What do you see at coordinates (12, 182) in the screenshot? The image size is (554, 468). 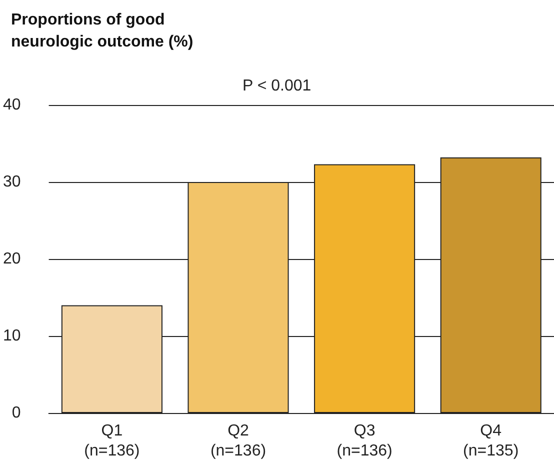 I see `y-tick-label: 30` at bounding box center [12, 182].